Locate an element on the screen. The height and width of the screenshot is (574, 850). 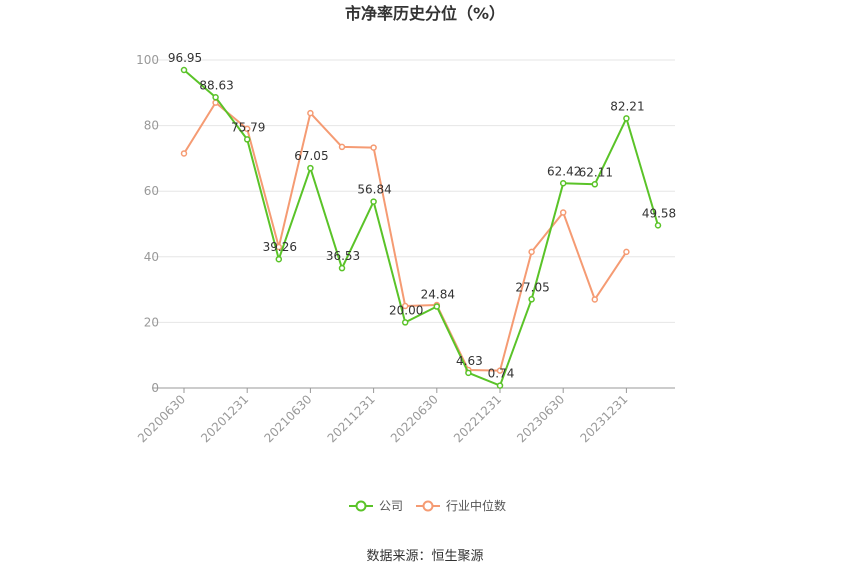
x-tick-label: 20220630 is located at coordinates (414, 418).